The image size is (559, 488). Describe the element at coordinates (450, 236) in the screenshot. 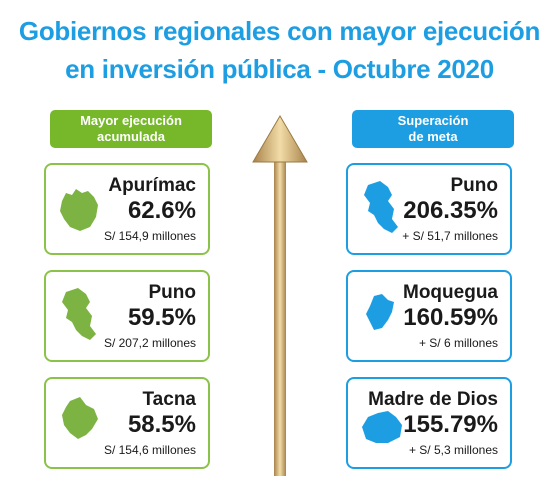

I see `amount-detail: + S/ 51,7 millones` at that location.